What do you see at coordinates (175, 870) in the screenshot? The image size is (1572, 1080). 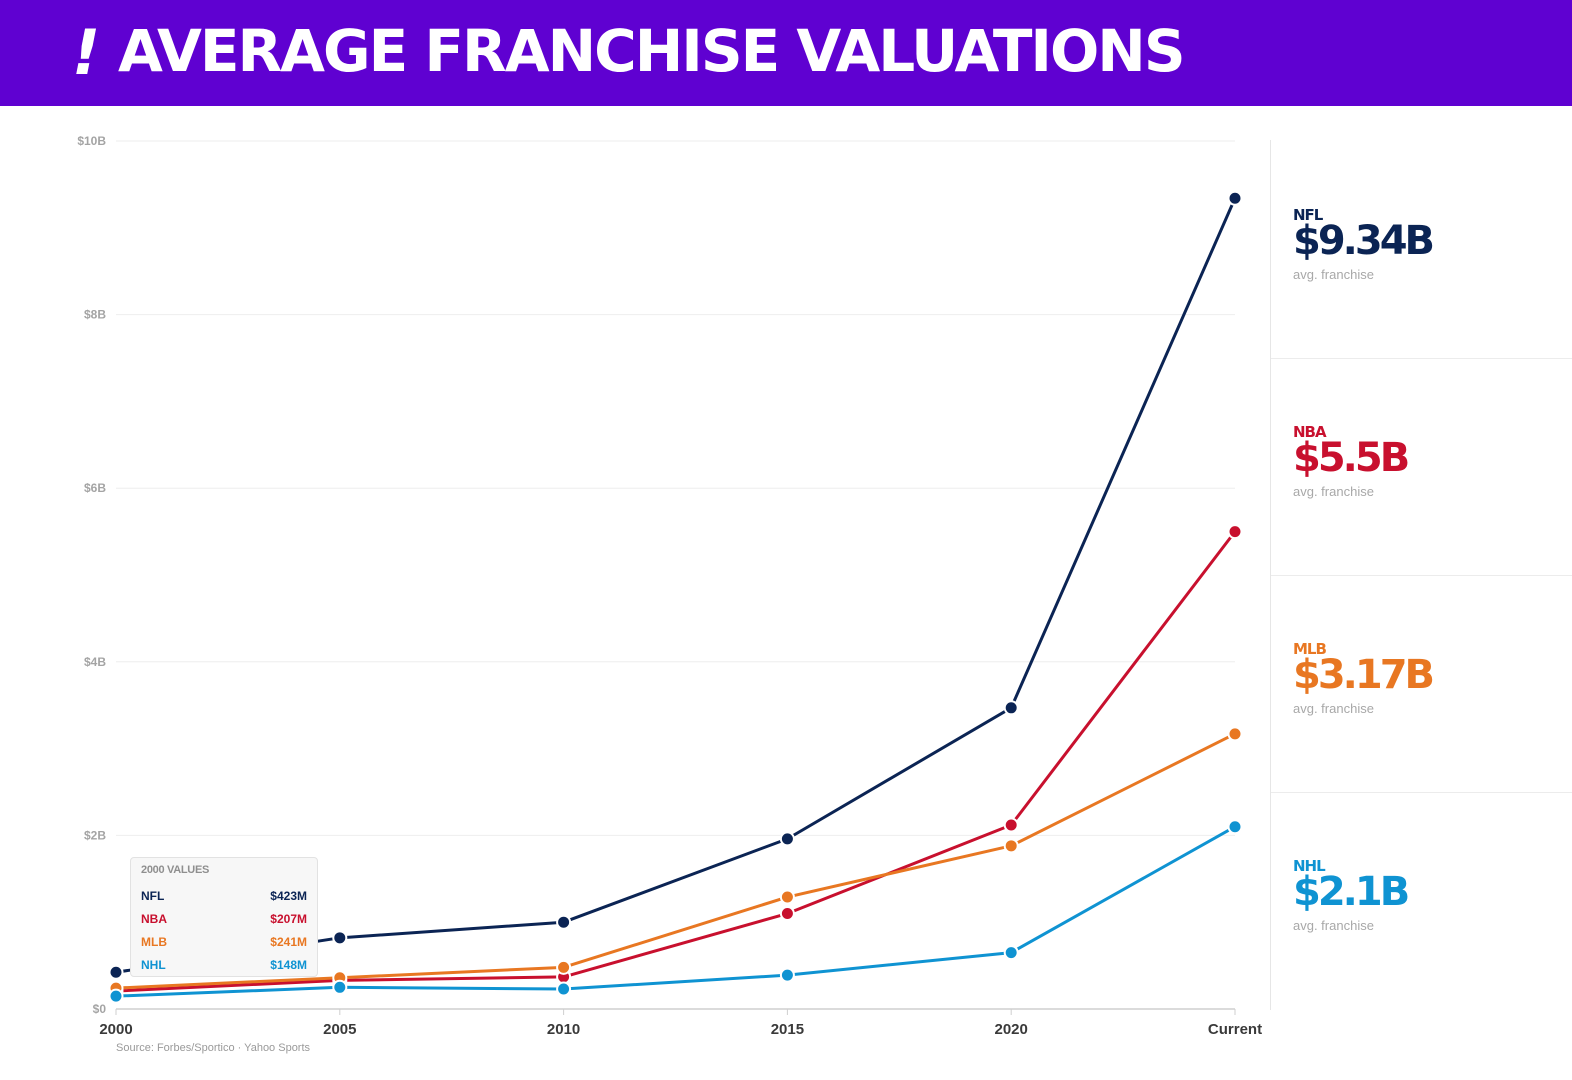 I see `tooltip-title: 2000 VALUES` at bounding box center [175, 870].